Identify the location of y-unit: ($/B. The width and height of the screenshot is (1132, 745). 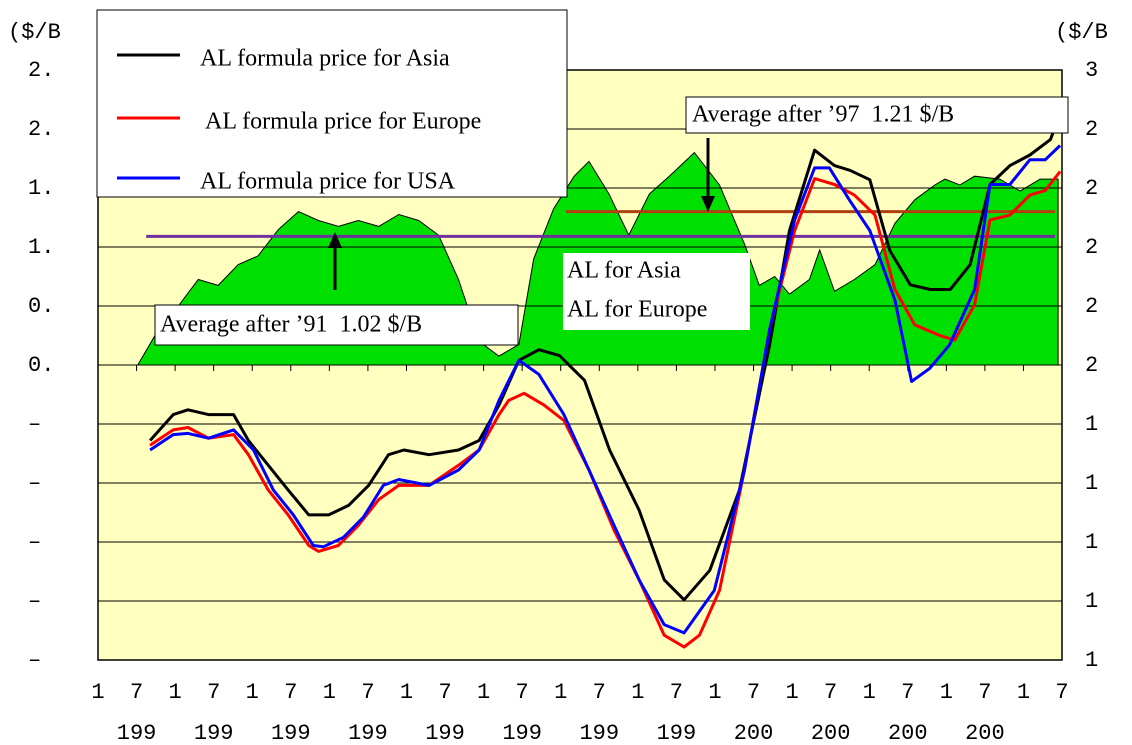
(34, 32).